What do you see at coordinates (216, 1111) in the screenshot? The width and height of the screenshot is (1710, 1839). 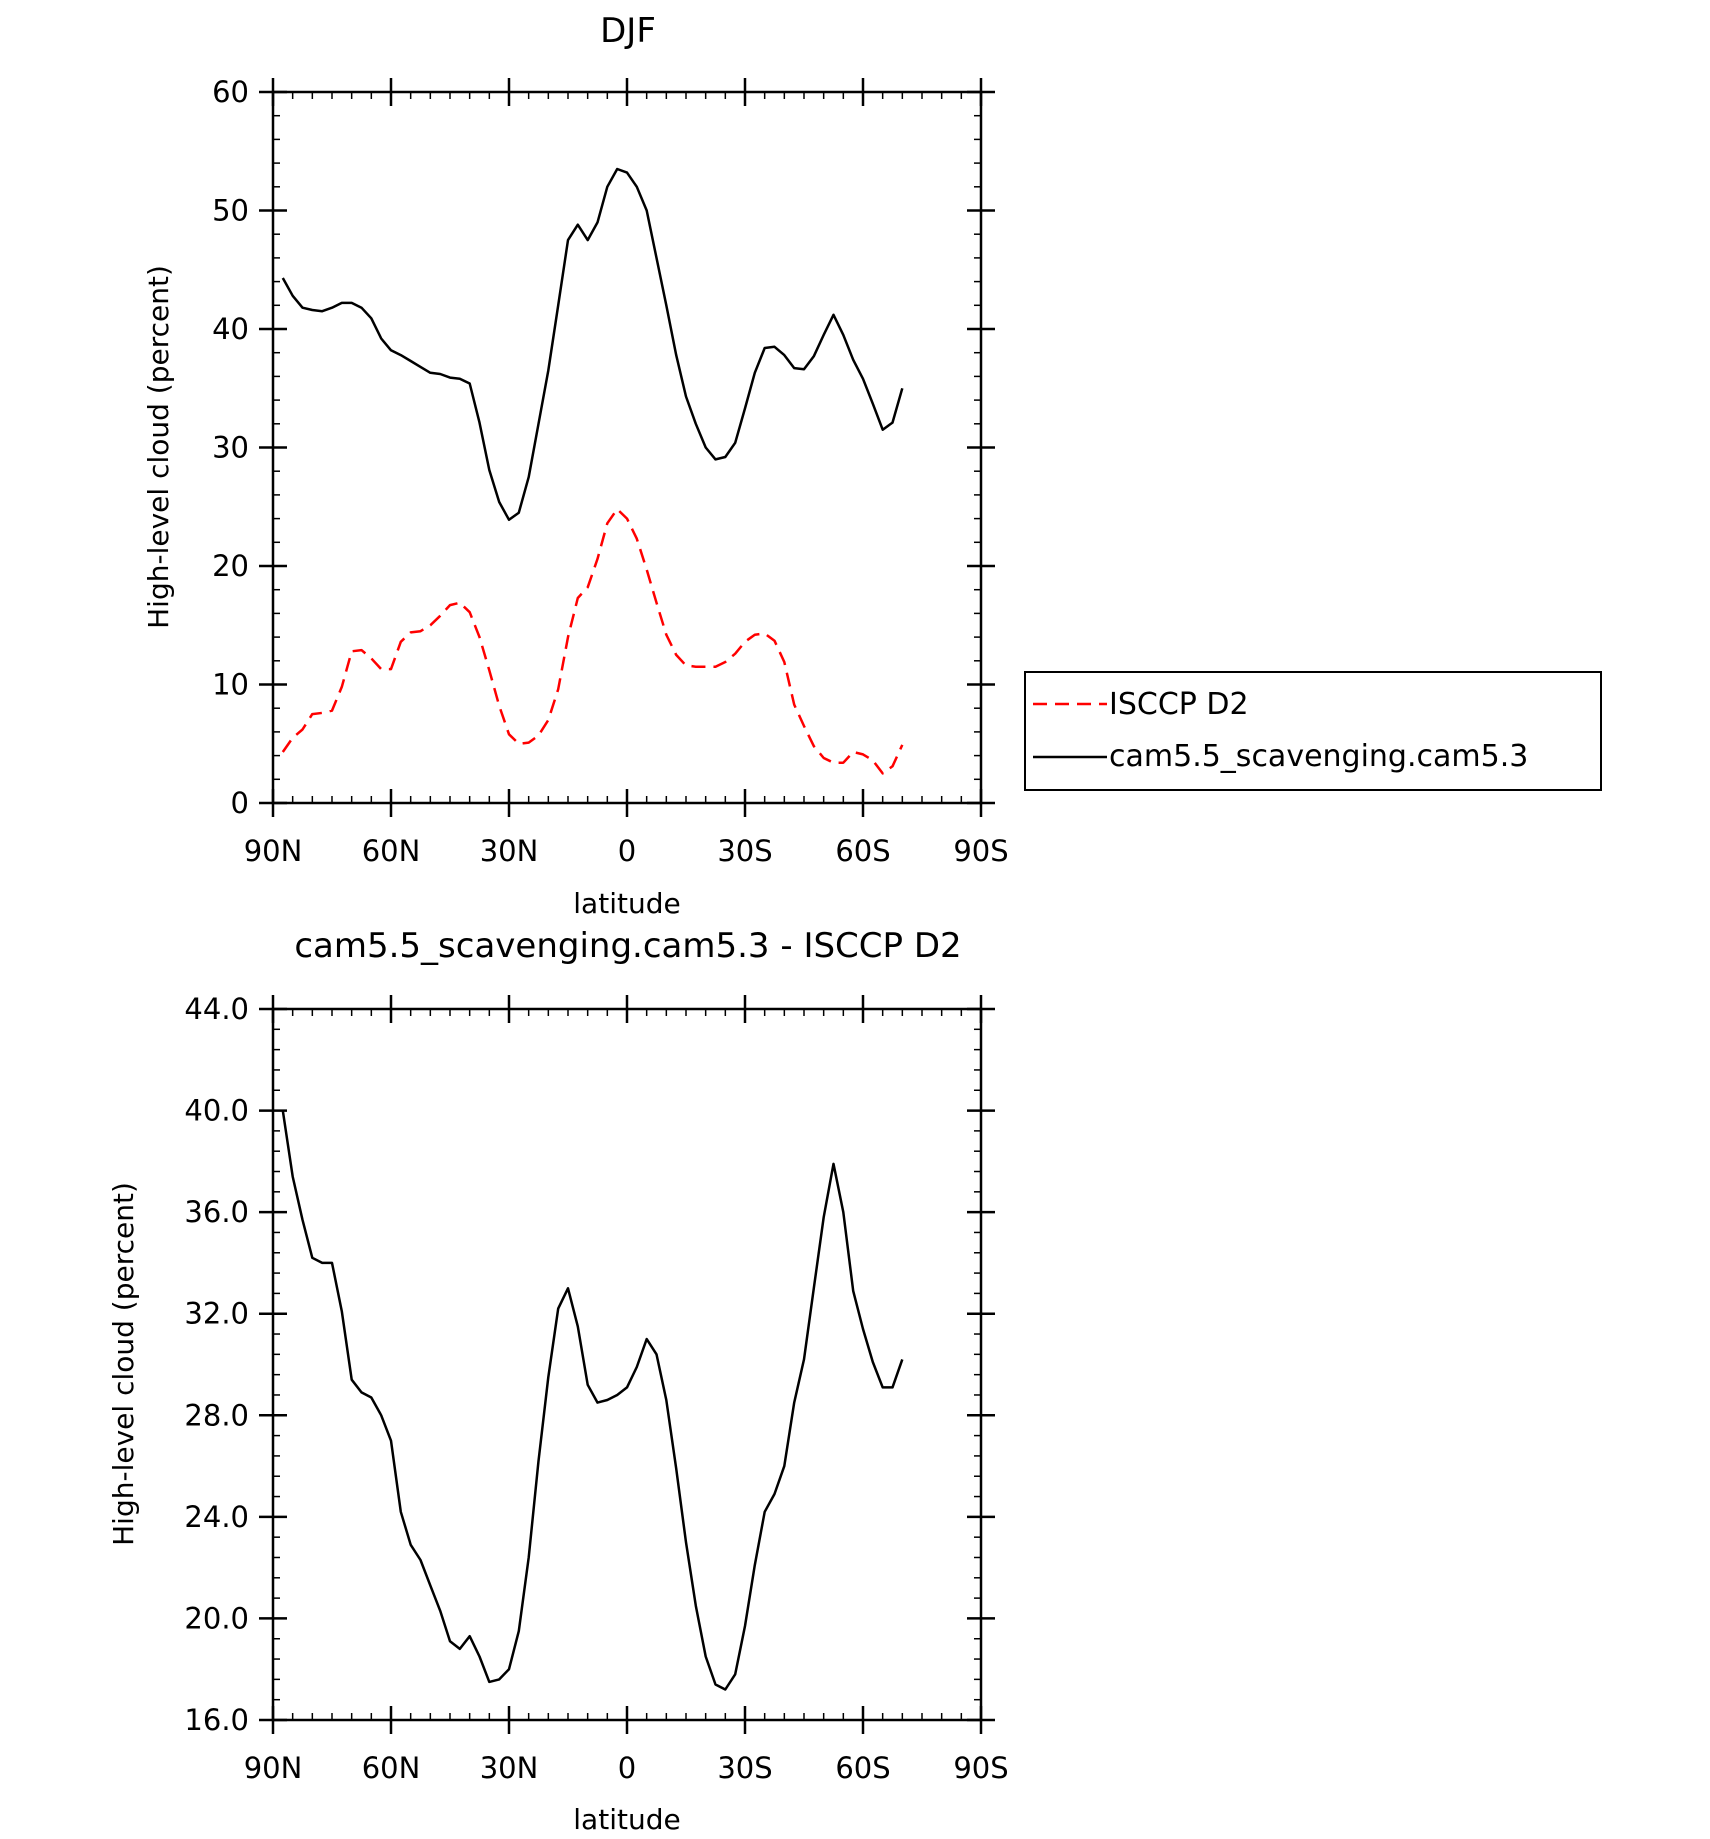 I see `y-tick-label: 40.0` at bounding box center [216, 1111].